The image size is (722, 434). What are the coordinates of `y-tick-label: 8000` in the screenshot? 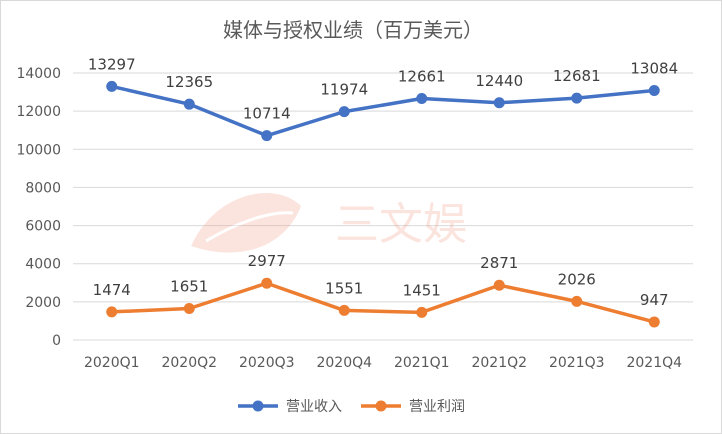 It's located at (43, 188).